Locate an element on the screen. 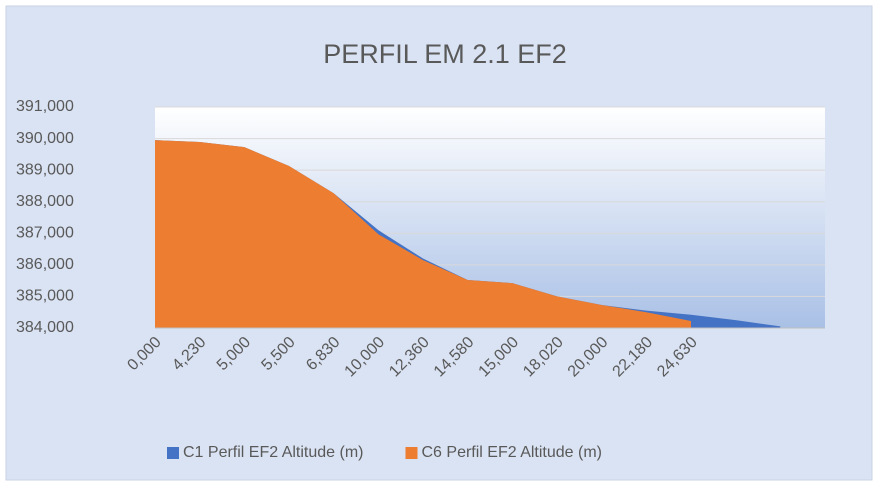  y-tick-label: 386,000 is located at coordinates (45, 264).